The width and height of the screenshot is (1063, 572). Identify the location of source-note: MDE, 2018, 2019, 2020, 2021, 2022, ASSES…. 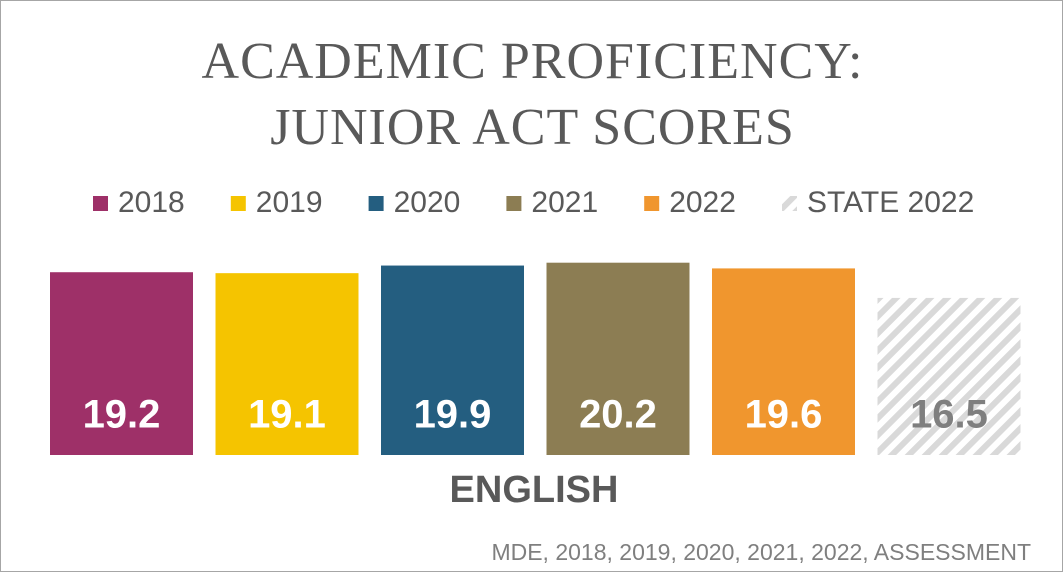
(761, 552).